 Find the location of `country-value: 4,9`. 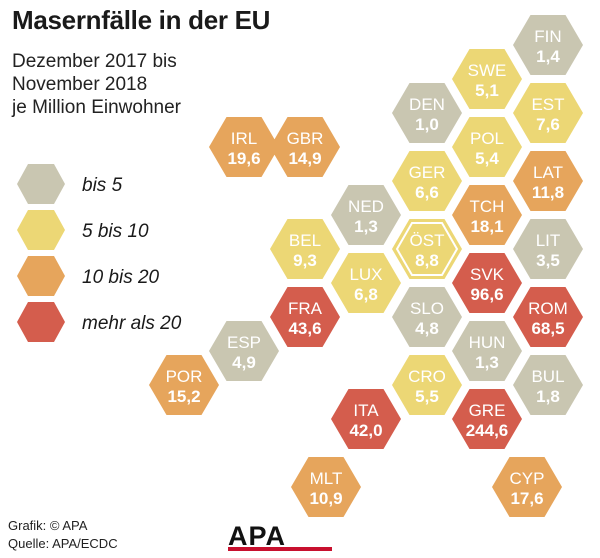

country-value: 4,9 is located at coordinates (244, 362).